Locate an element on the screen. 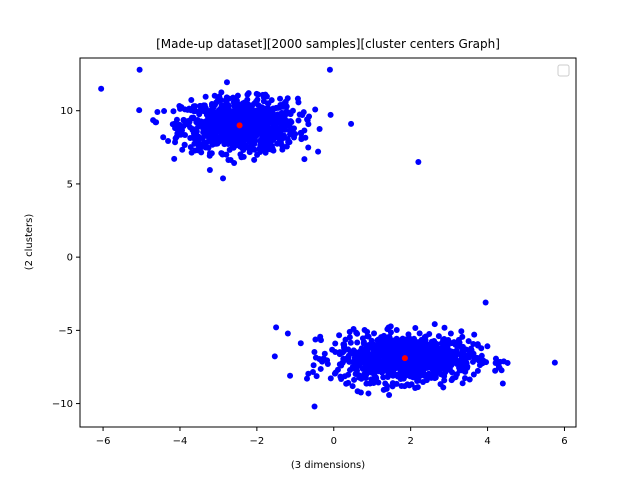 This screenshot has width=640, height=480. y-axis-label: (2 clusters) is located at coordinates (29, 242).